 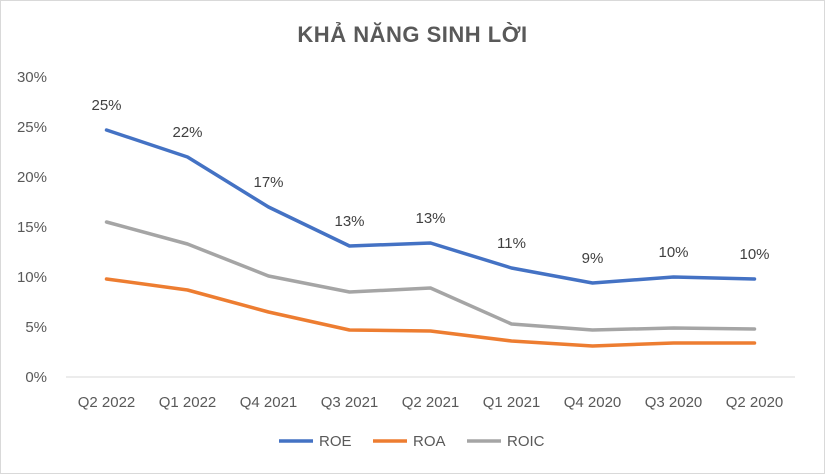 I want to click on y-tick-label: 5%, so click(x=36, y=327).